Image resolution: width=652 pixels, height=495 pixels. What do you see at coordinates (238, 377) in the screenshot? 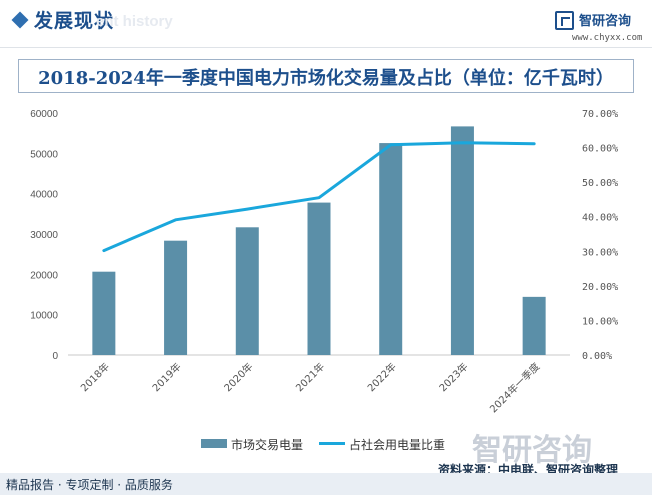
I see `x-tick-label: 2020年` at bounding box center [238, 377].